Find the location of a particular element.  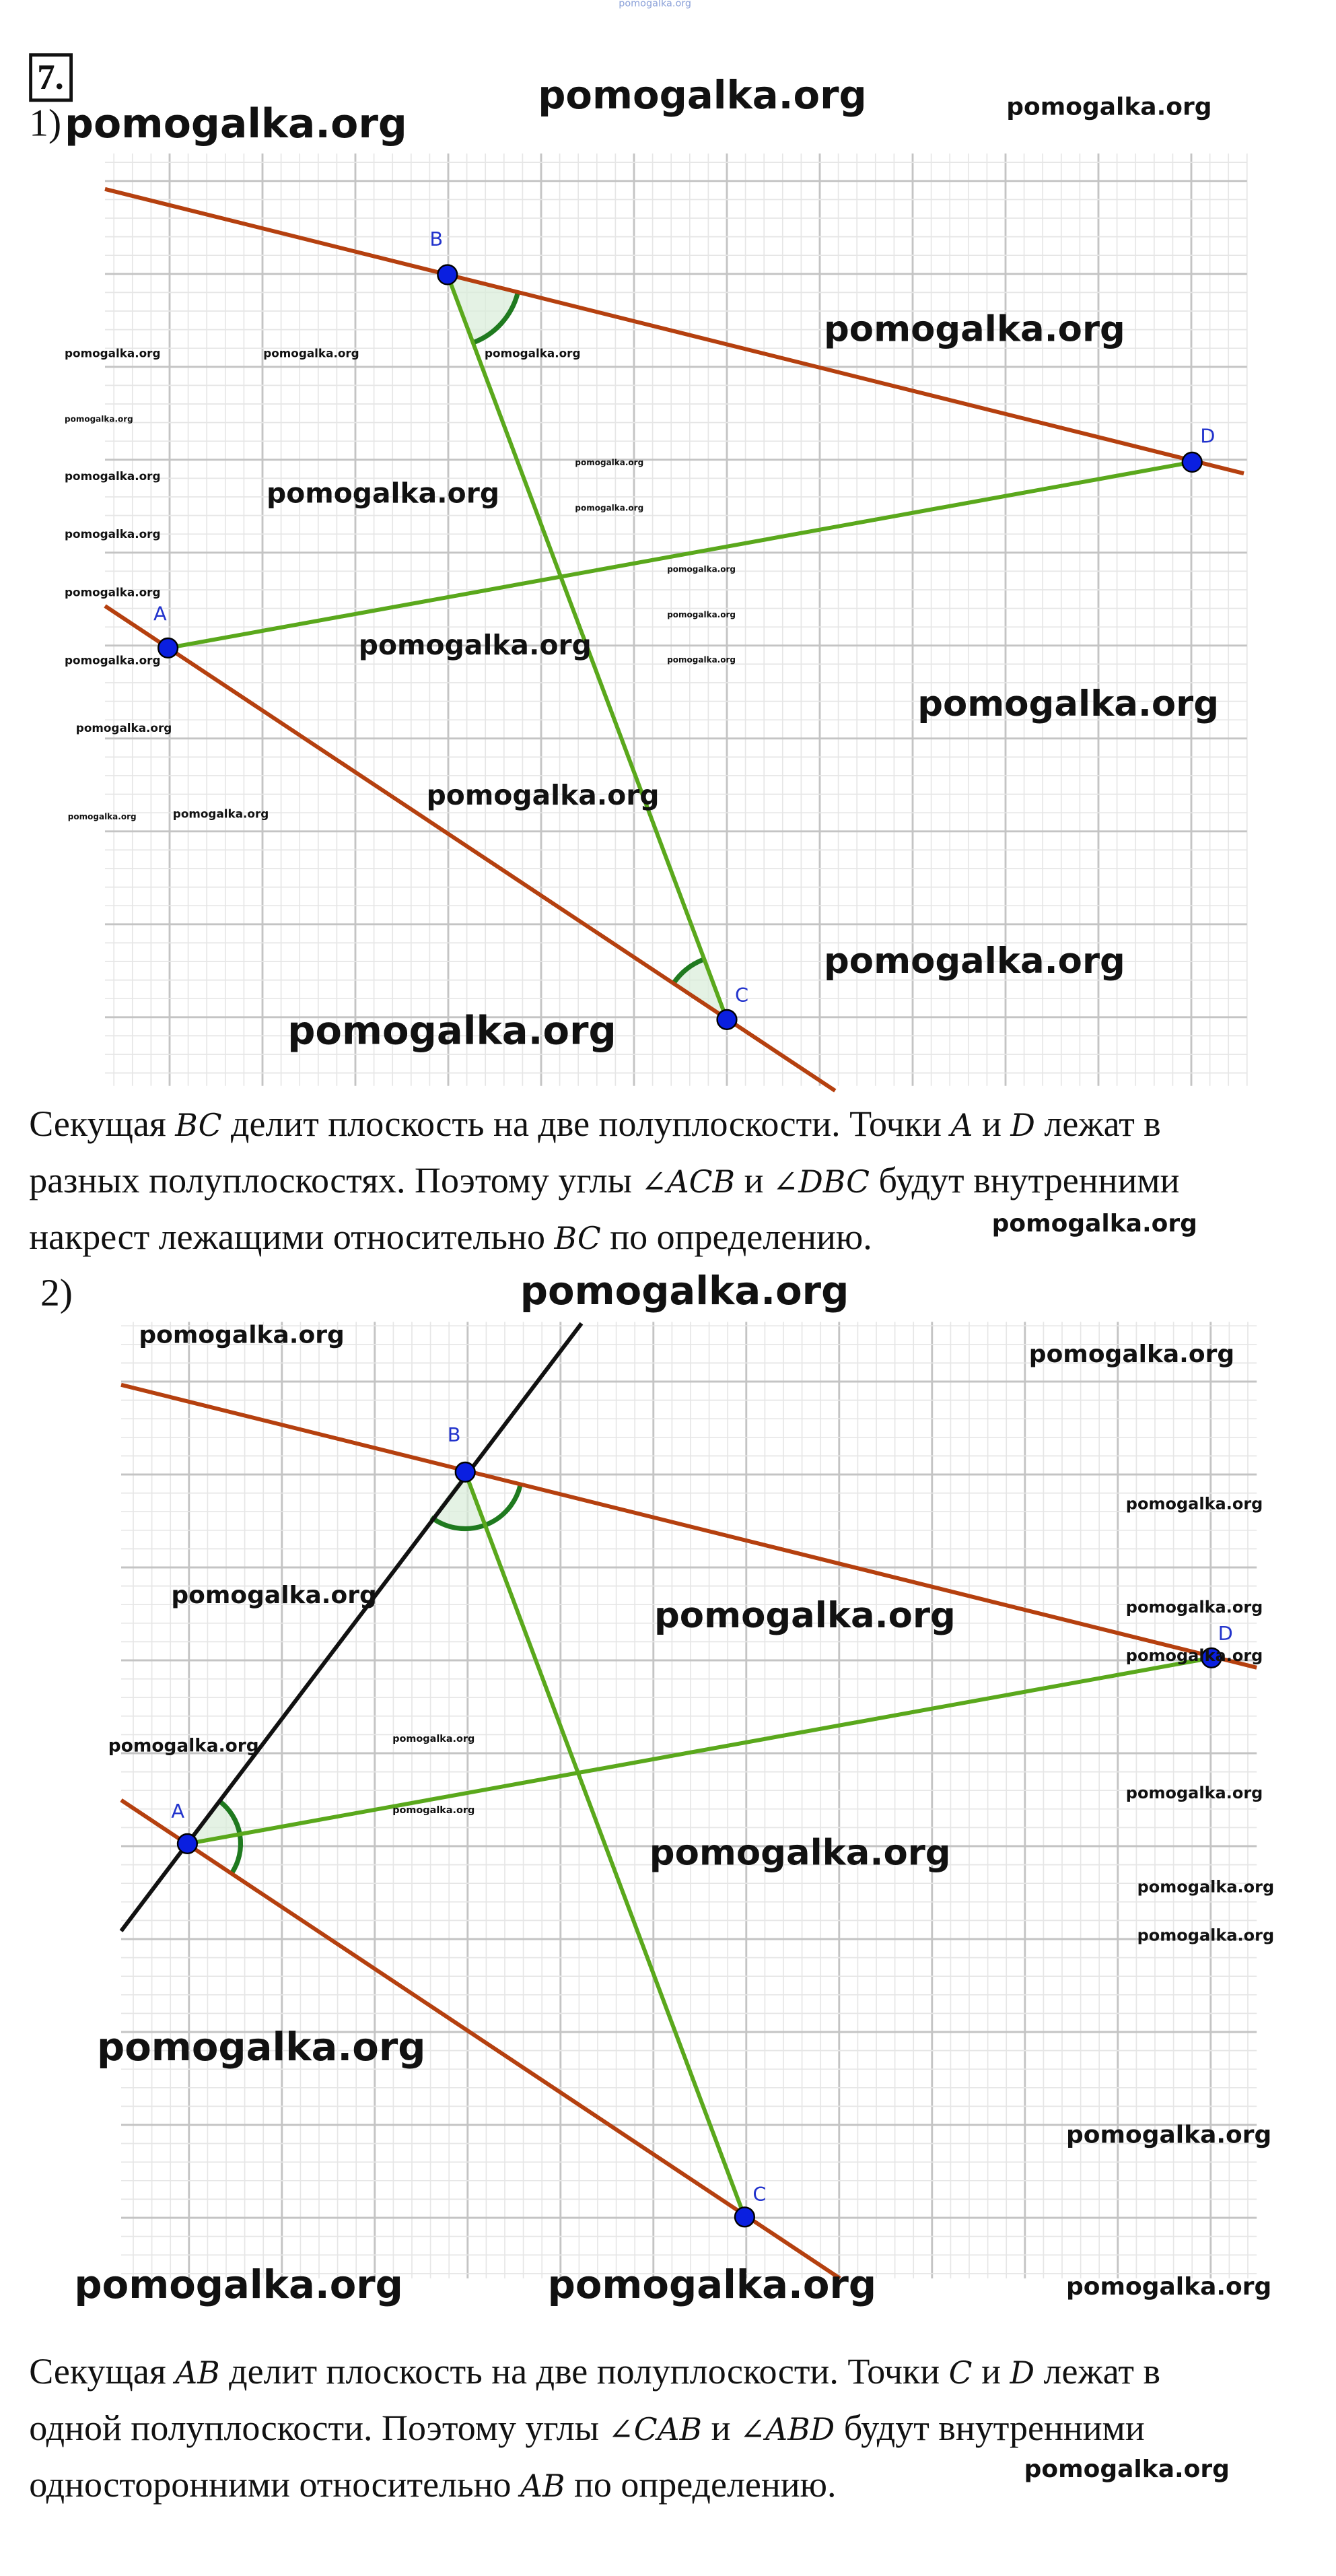

math-term: ∠ACB is located at coordinates (688, 1183).